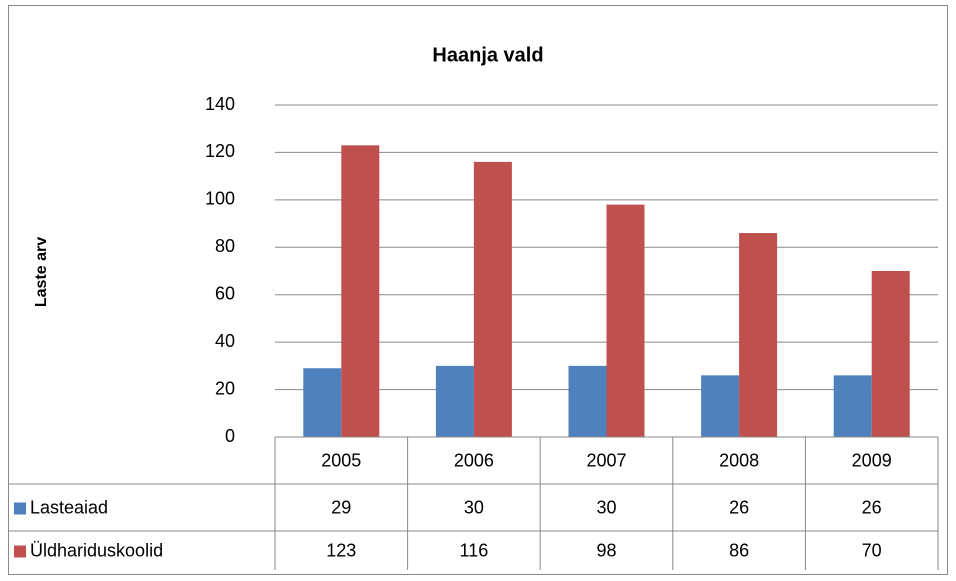 The width and height of the screenshot is (956, 581). Describe the element at coordinates (225, 246) in the screenshot. I see `y-tick-label: 80` at that location.